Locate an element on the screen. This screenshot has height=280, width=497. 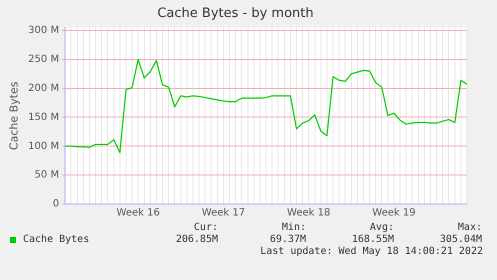
x-tick-label: Week 19 is located at coordinates (394, 213).